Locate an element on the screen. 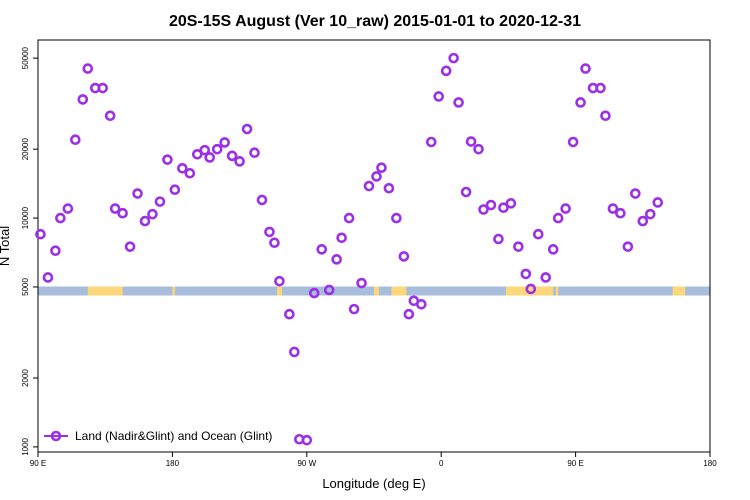 The height and width of the screenshot is (500, 750). x-tick-label: 0 is located at coordinates (441, 463).